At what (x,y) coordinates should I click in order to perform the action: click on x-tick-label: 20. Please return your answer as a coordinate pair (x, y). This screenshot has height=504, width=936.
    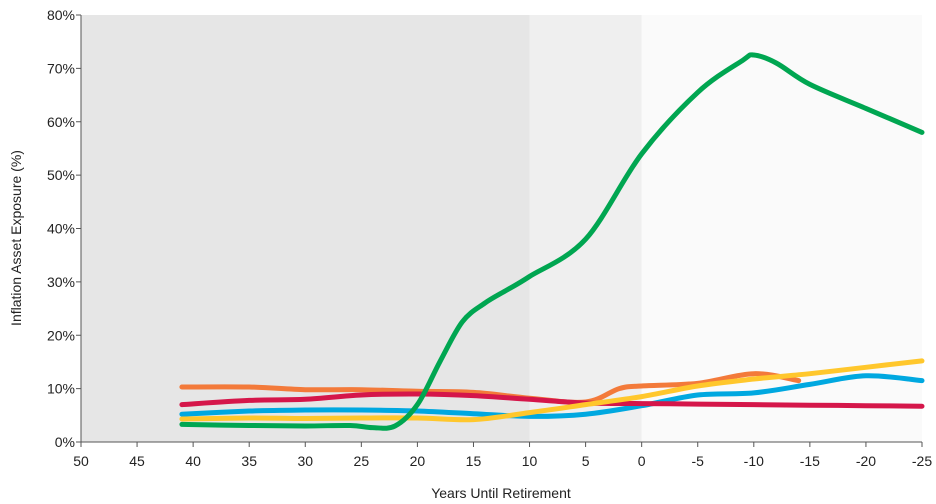
    Looking at the image, I should click on (418, 461).